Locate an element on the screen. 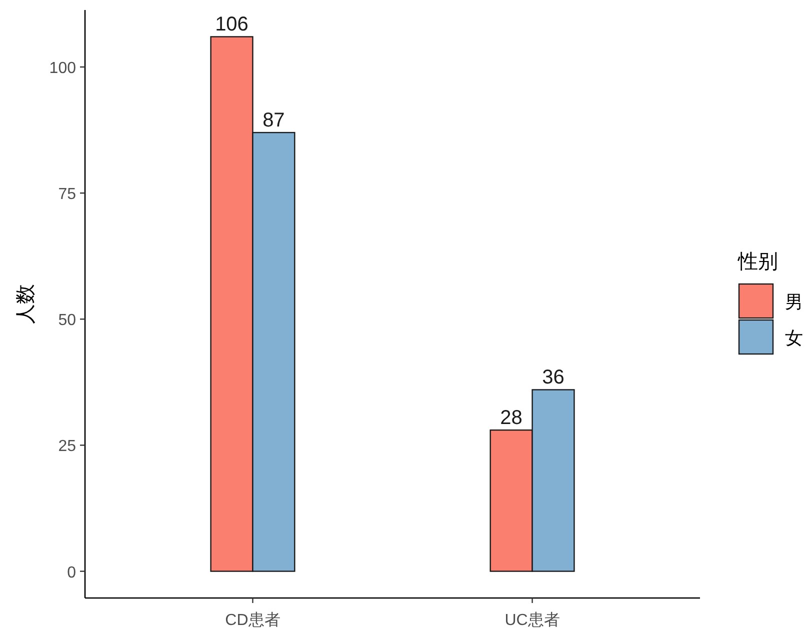 The image size is (807, 639). y-tick-label: 75 is located at coordinates (67, 195).